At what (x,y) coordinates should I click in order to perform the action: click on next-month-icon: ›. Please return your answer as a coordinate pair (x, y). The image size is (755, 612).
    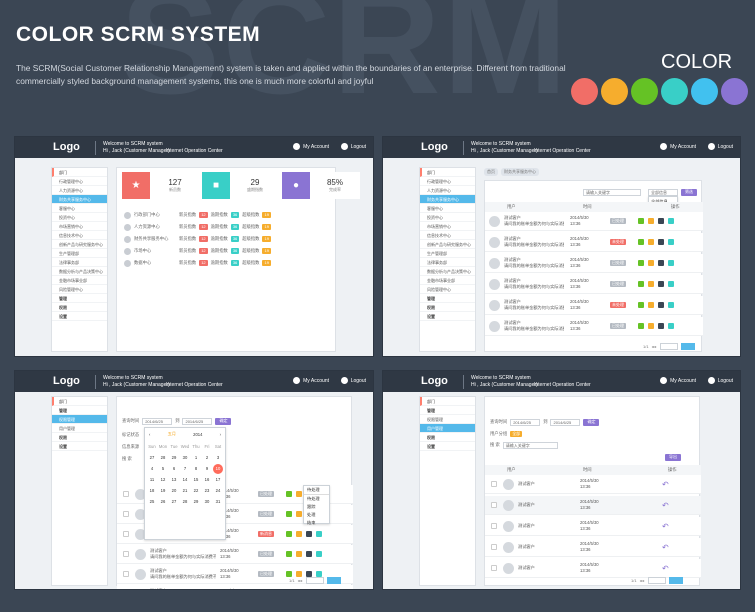
    Looking at the image, I should click on (220, 434).